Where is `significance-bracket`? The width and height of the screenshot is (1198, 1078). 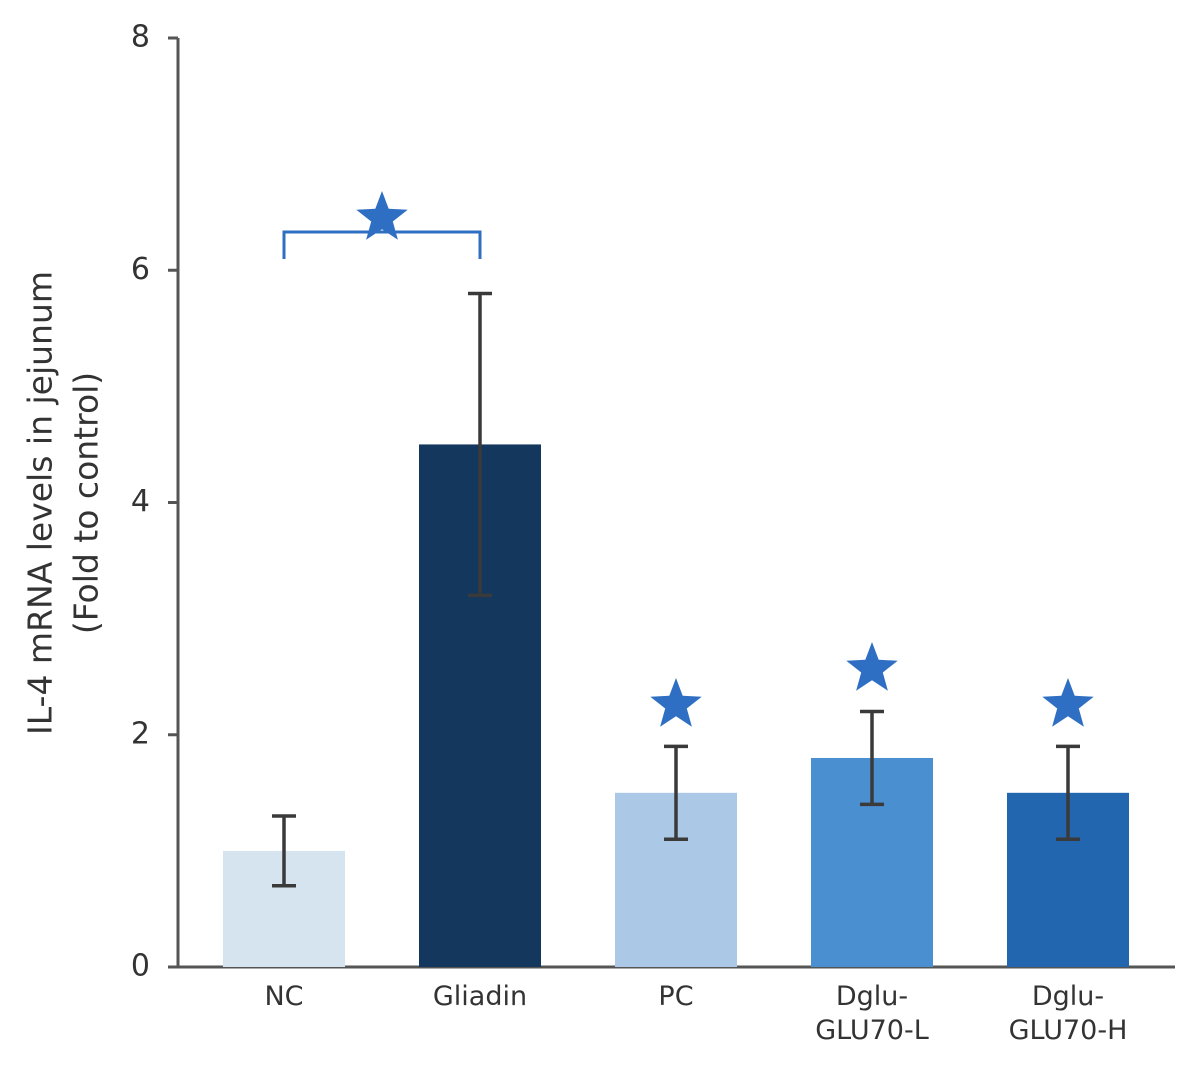
significance-bracket is located at coordinates (382, 244).